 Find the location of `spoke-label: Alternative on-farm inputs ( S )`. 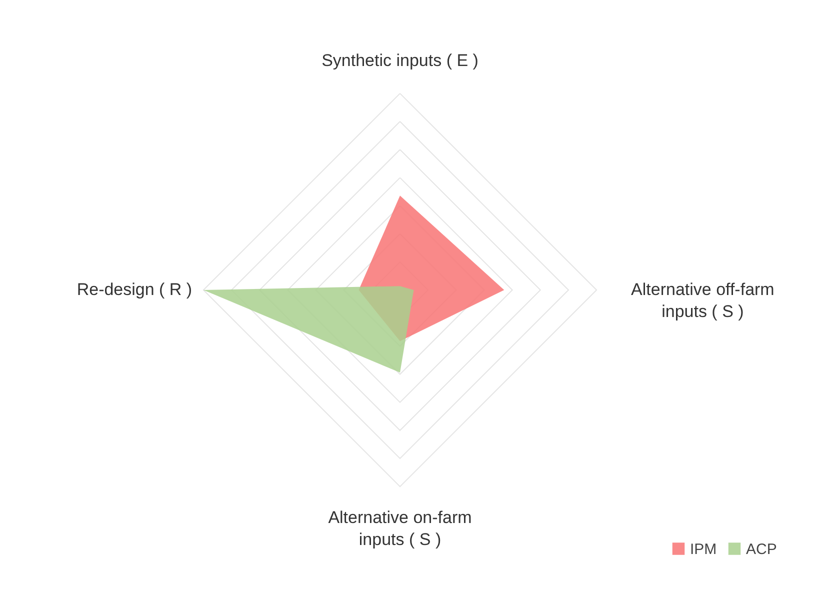

spoke-label: Alternative on-farm inputs ( S ) is located at coordinates (400, 529).